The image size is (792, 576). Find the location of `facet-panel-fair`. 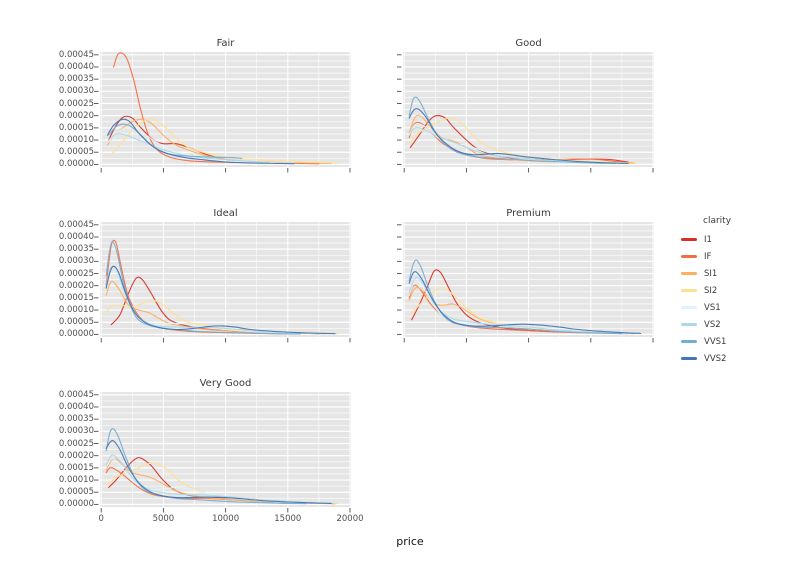

facet-panel-fair is located at coordinates (222, 112).